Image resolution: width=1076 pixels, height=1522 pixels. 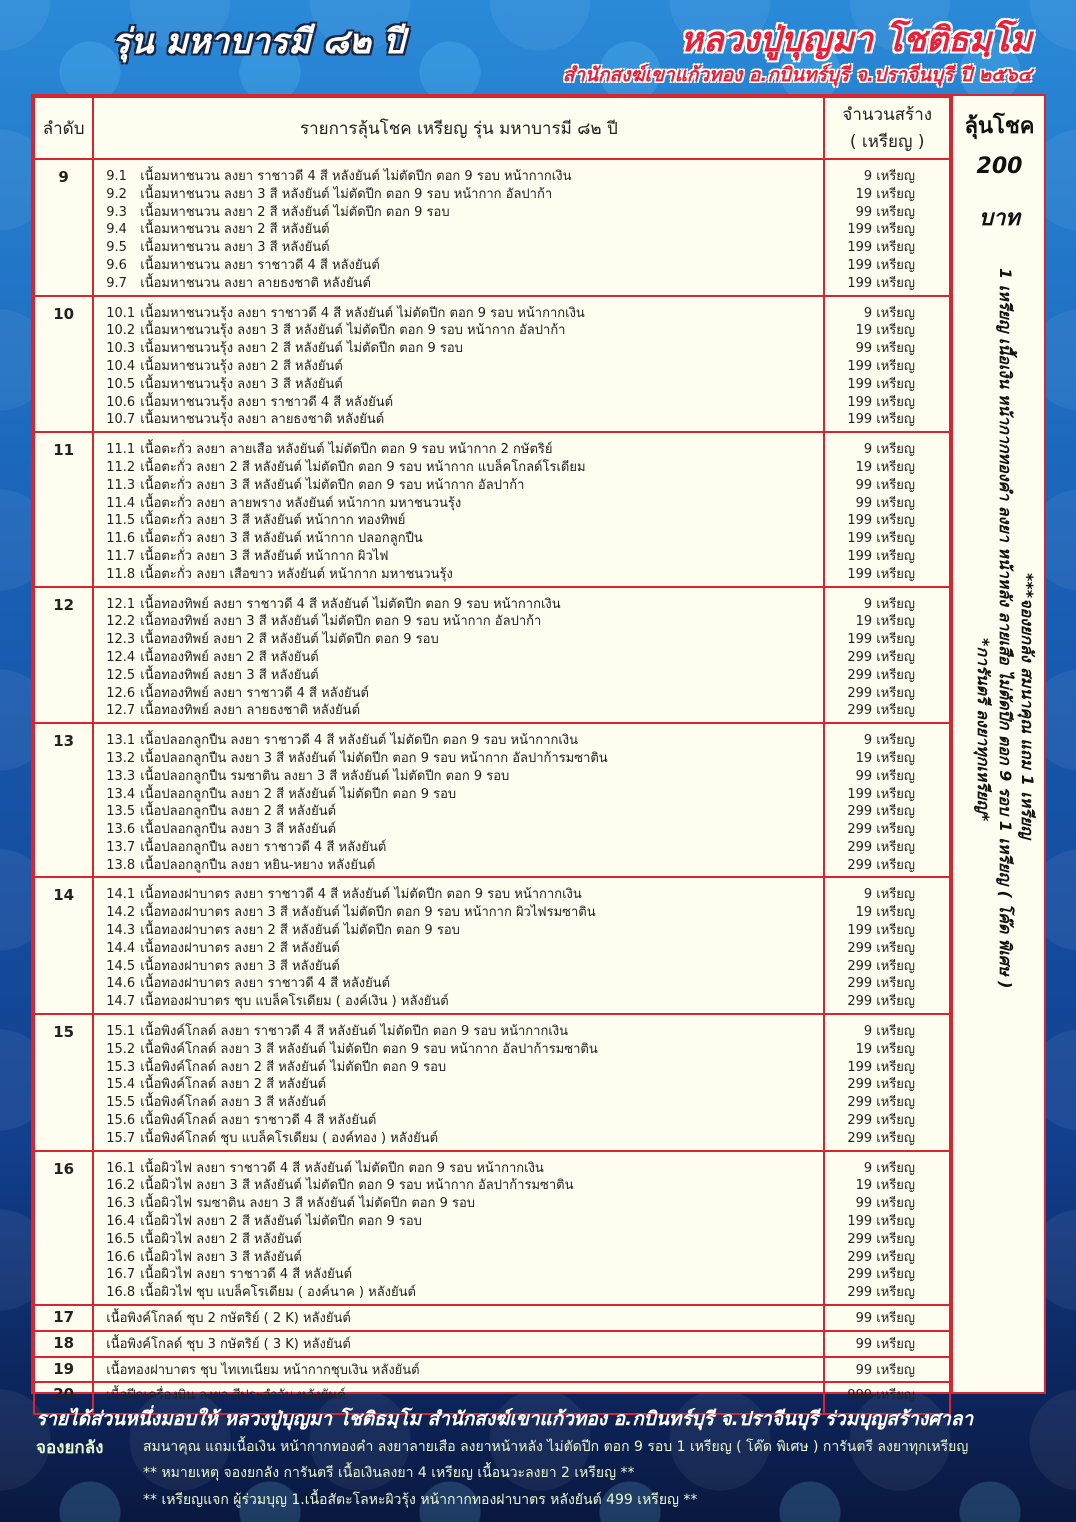 What do you see at coordinates (464, 830) in the screenshot?
I see `list-item: 13.6 เนื้อปลอกลูกปืน ลงยา 3 สี หลังยันต์` at bounding box center [464, 830].